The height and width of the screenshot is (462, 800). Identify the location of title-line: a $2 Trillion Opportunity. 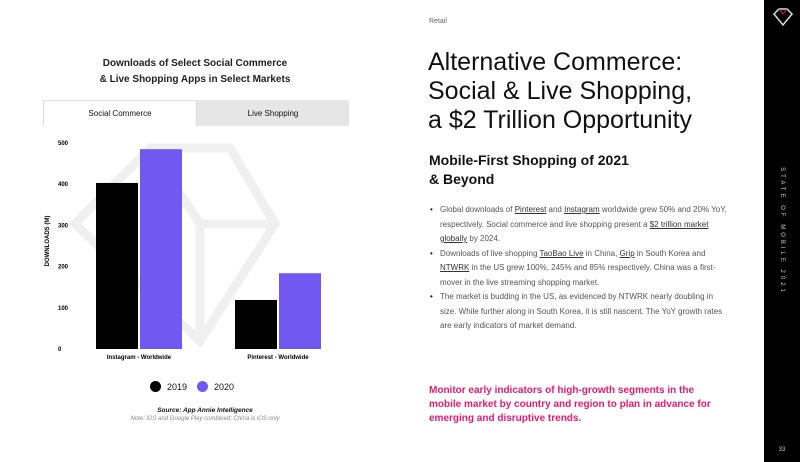
(560, 120).